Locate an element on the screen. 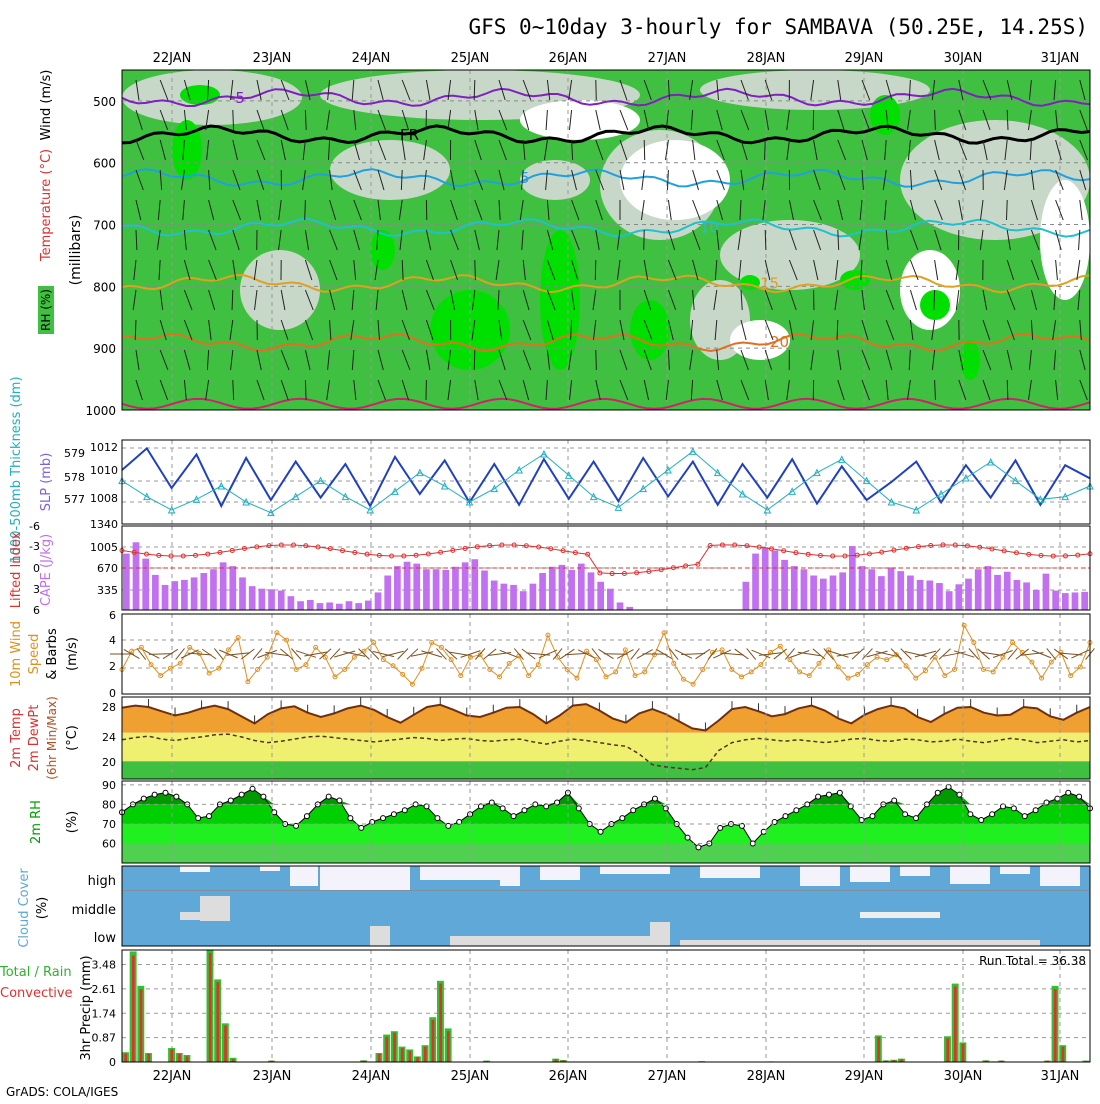  bottom-date-label: 22JAN is located at coordinates (172, 1076).